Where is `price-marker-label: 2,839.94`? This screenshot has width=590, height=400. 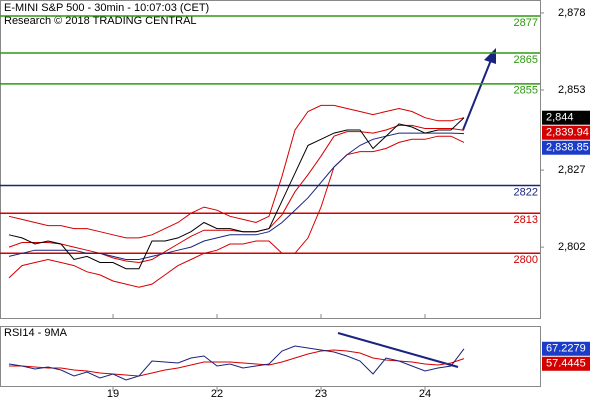 price-marker-label: 2,839.94 is located at coordinates (567, 133).